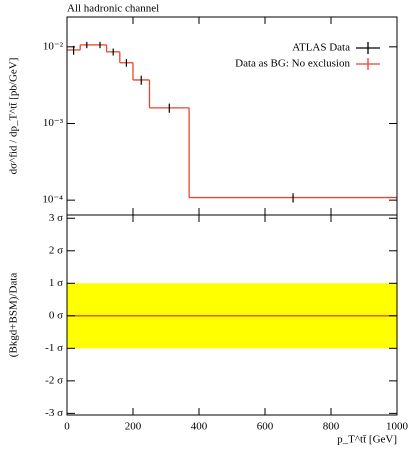  Describe the element at coordinates (199, 427) in the screenshot. I see `x-tick-label: 400` at that location.